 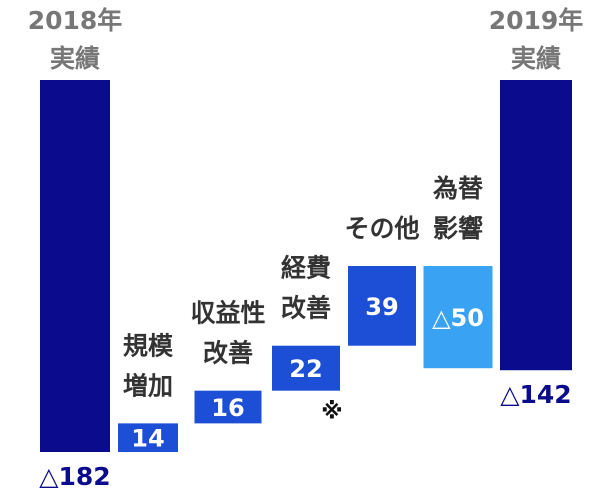 What do you see at coordinates (331, 412) in the screenshot?
I see `annotation: ※` at bounding box center [331, 412].